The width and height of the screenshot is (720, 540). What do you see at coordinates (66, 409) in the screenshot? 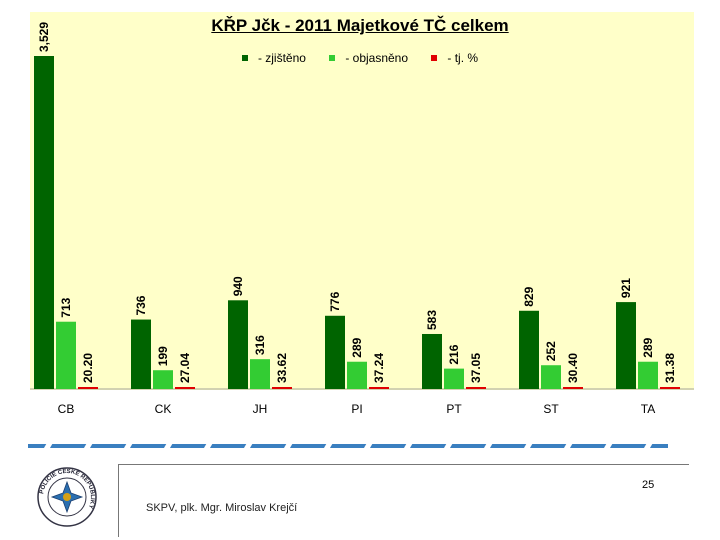
I see `category-label-cb: CB` at bounding box center [66, 409].